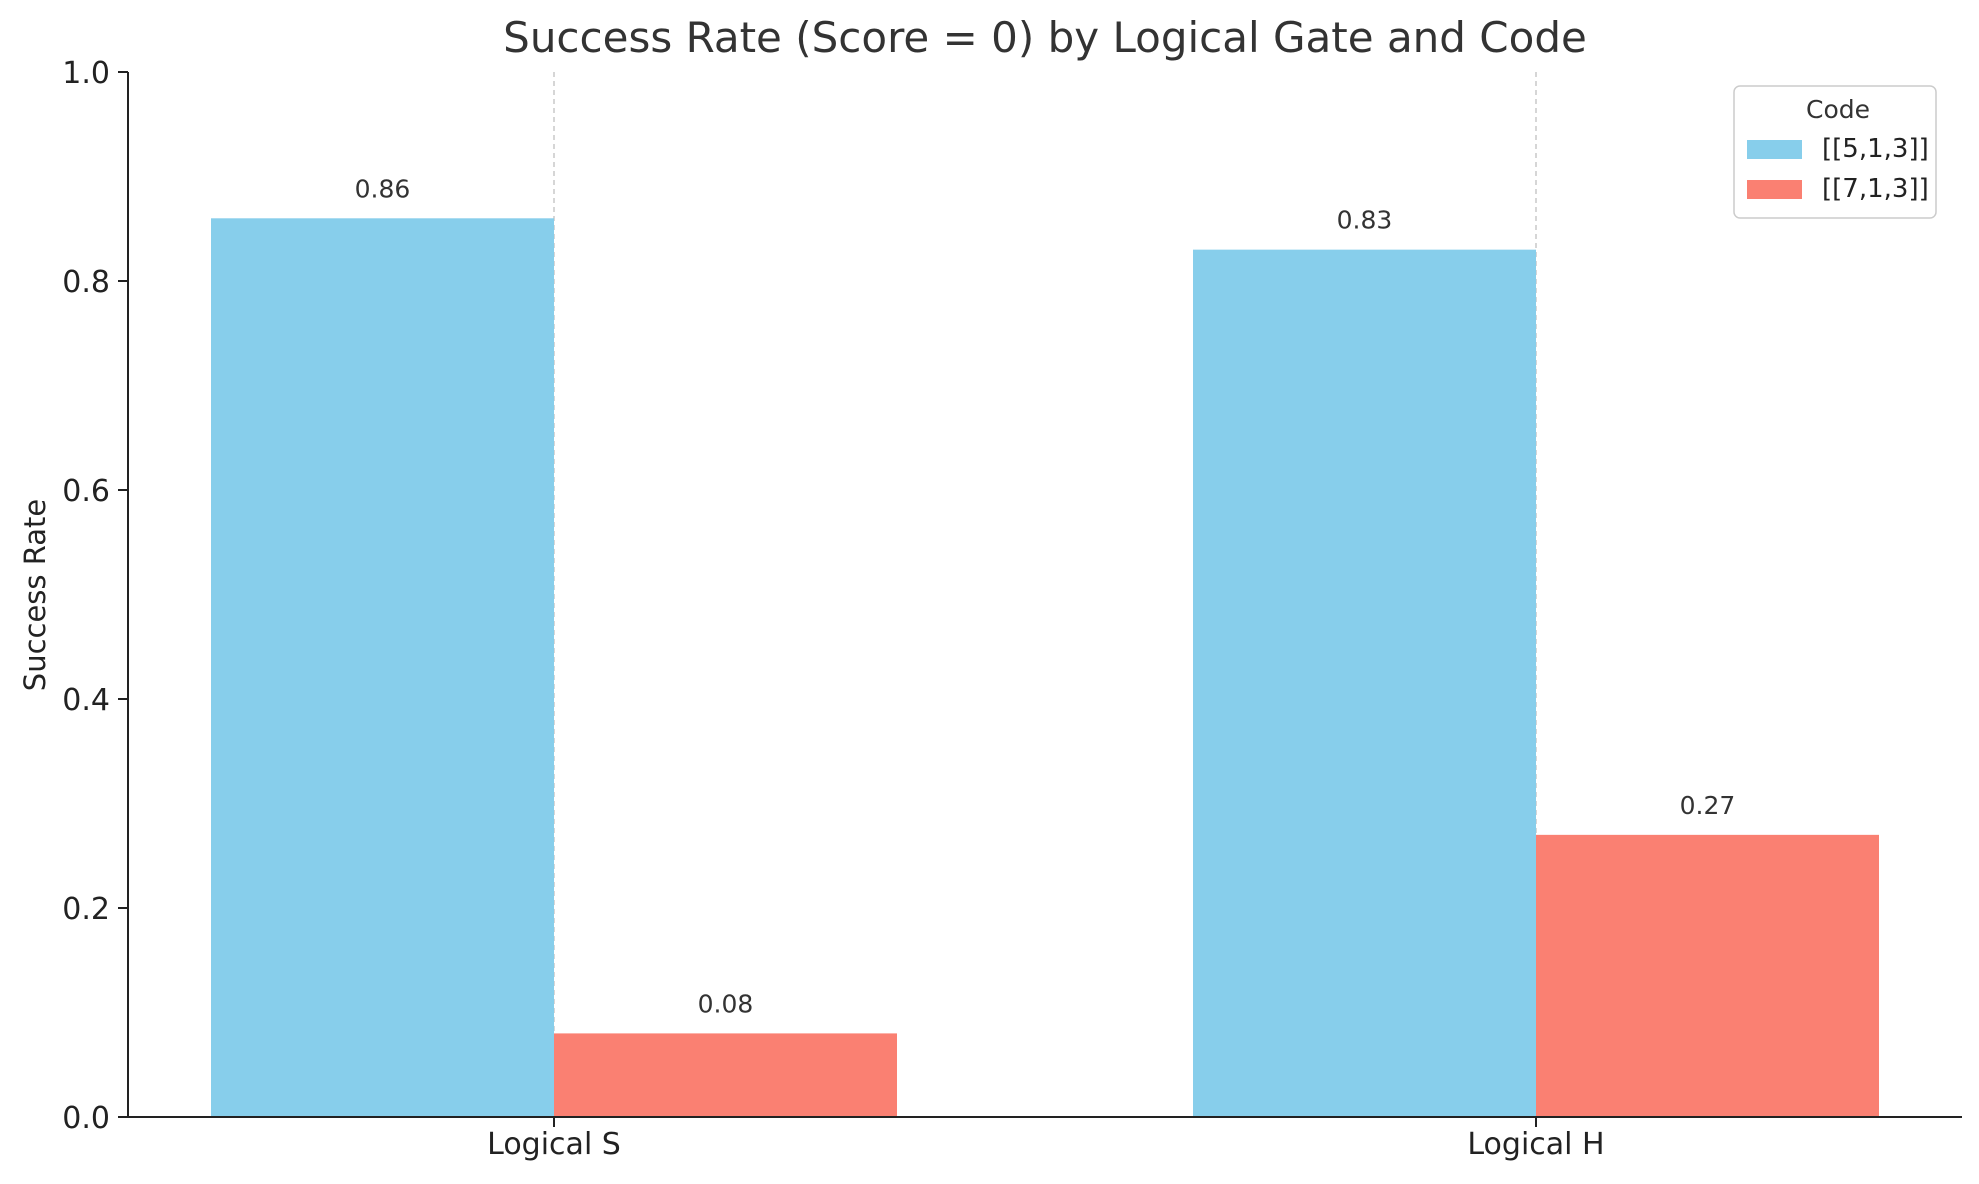 This screenshot has height=1184, width=1979. I want to click on x-tick-label-1: Logical S, so click(554, 1144).